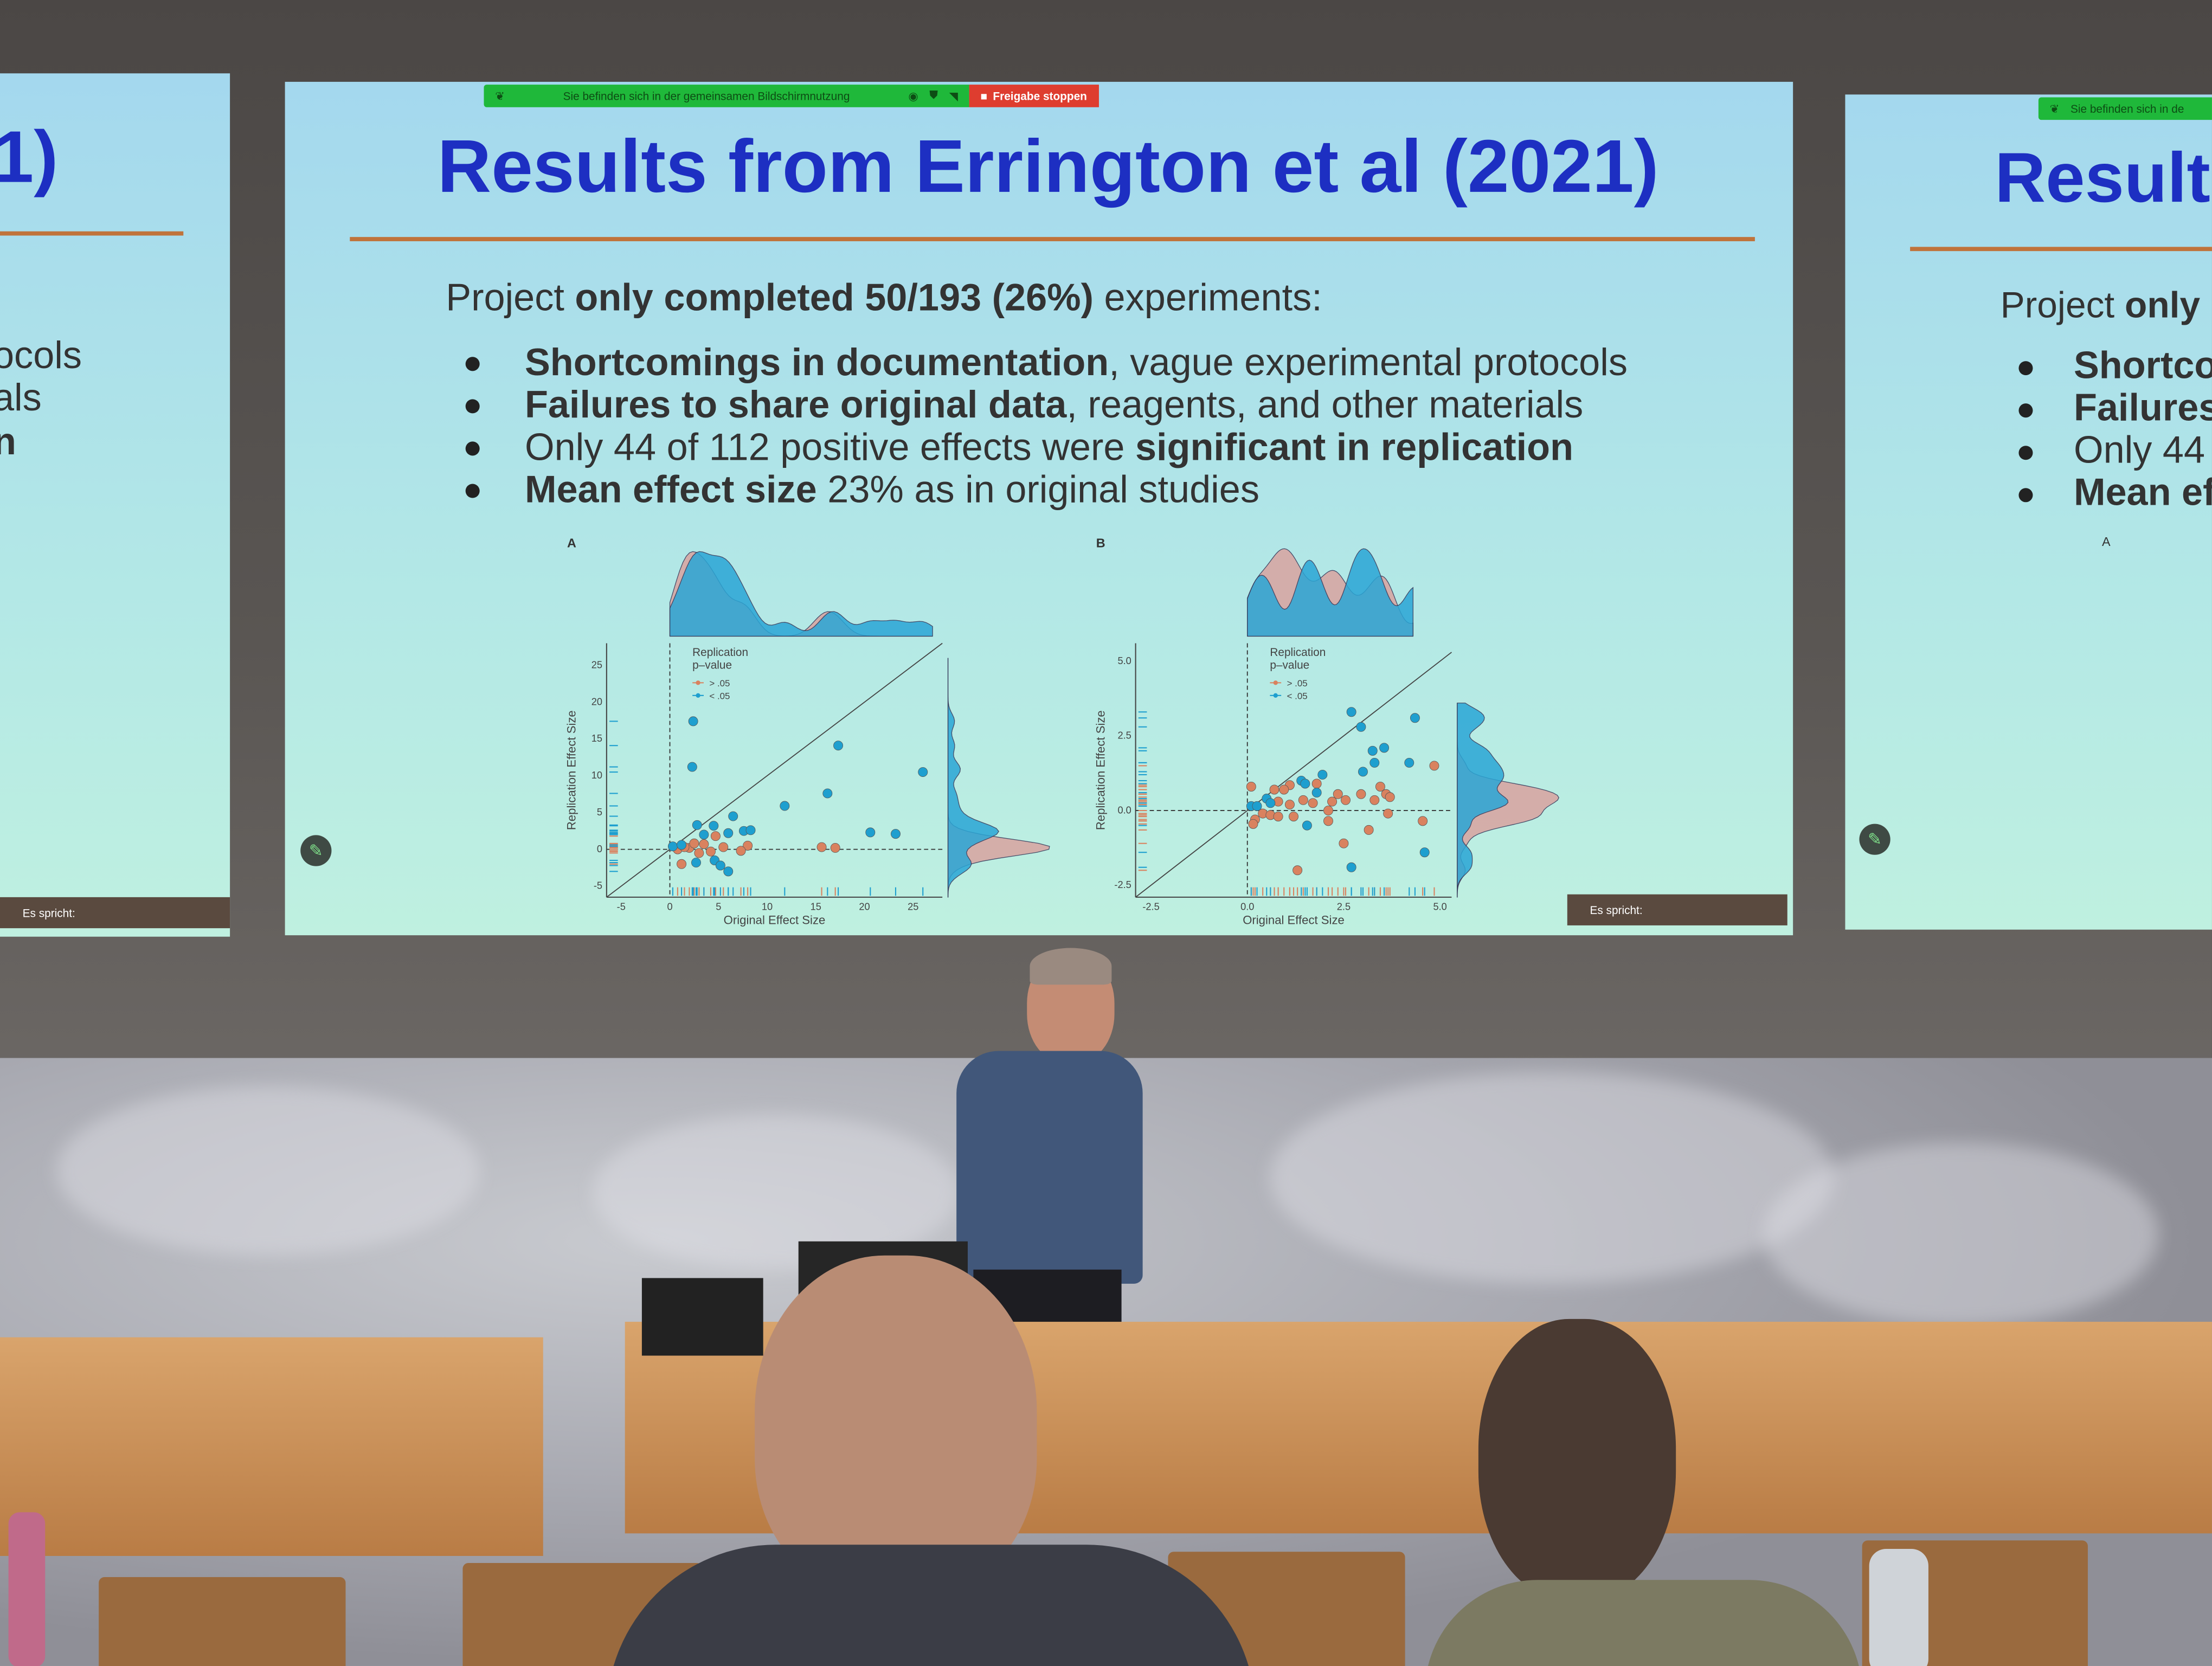 Image resolution: width=2212 pixels, height=1666 pixels. What do you see at coordinates (864, 907) in the screenshot?
I see `x-tick-label: 20` at bounding box center [864, 907].